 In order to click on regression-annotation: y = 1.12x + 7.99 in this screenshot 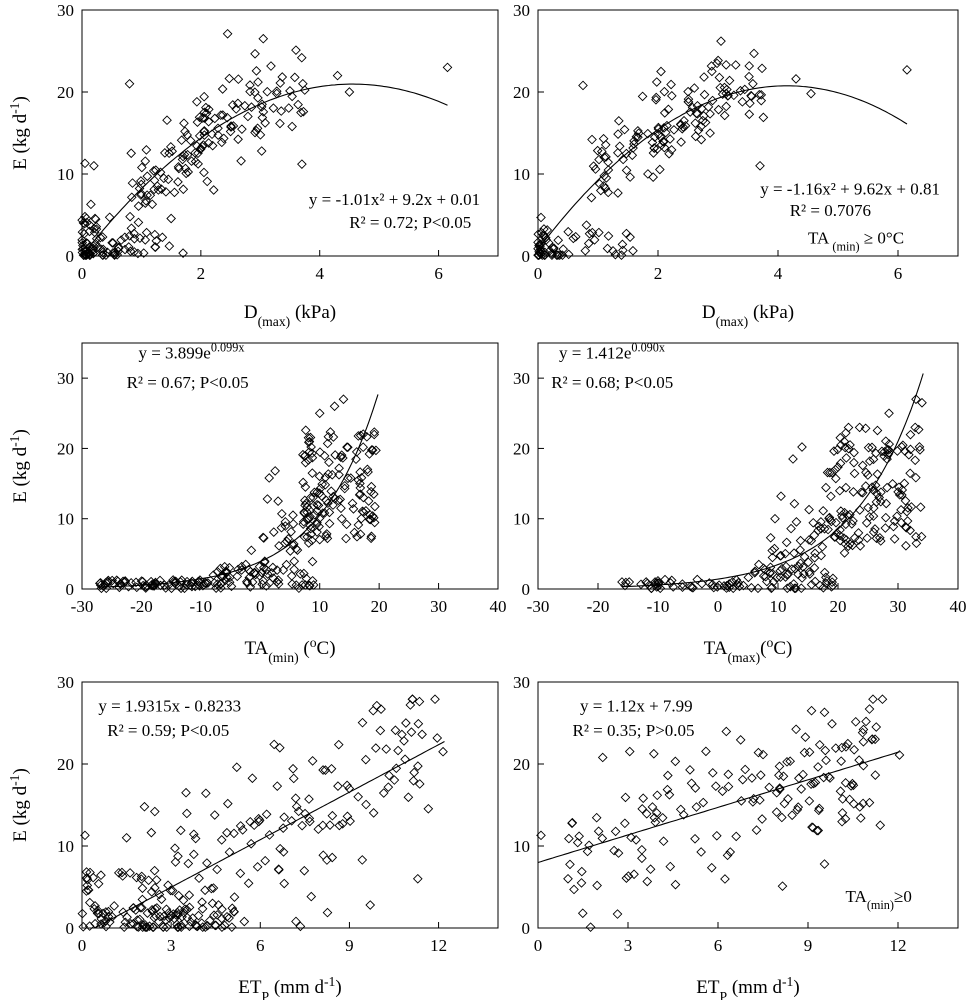, I will do `click(636, 706)`.